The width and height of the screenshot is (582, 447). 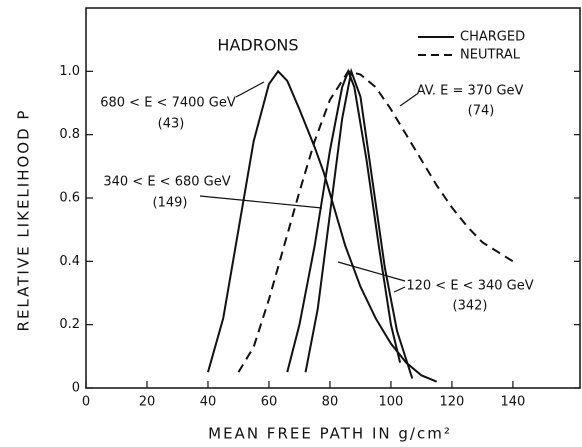 I want to click on y-tick-label: 0.6, so click(x=69, y=198).